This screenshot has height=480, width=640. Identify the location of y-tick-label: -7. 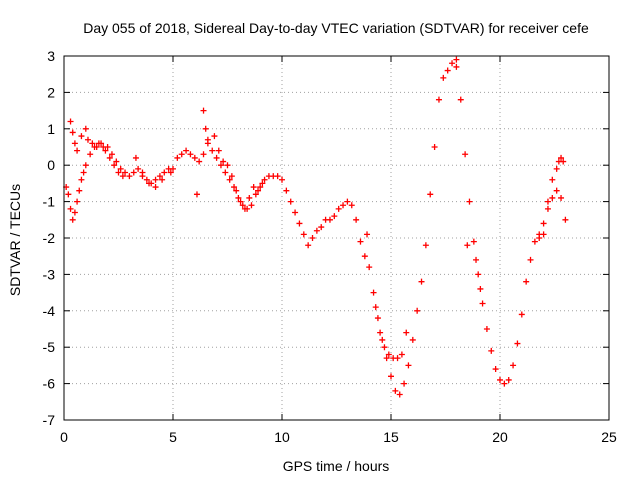
(49, 420).